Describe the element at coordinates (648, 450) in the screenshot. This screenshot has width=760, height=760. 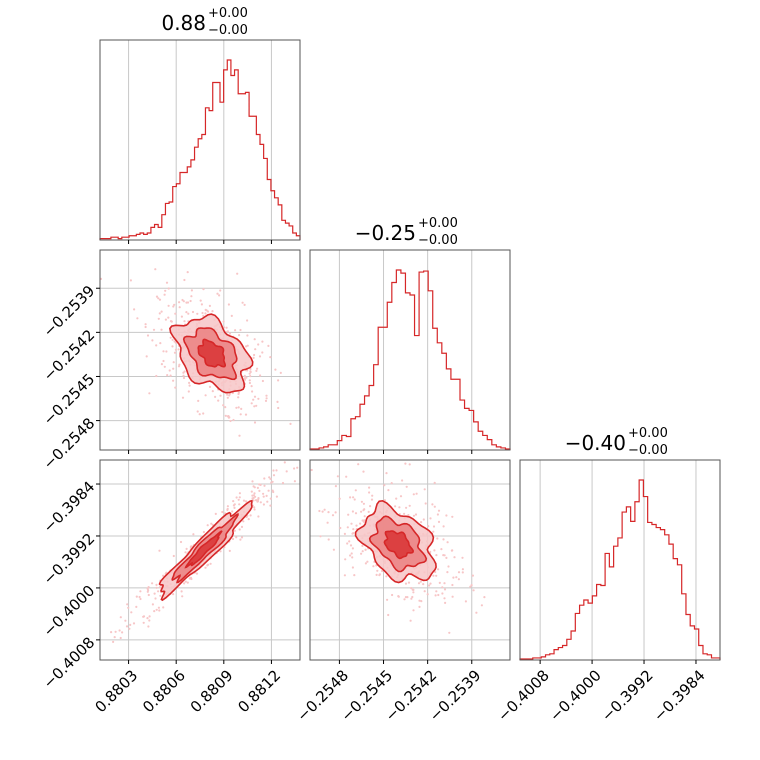
I see `title-minus-2: −0.00` at that location.